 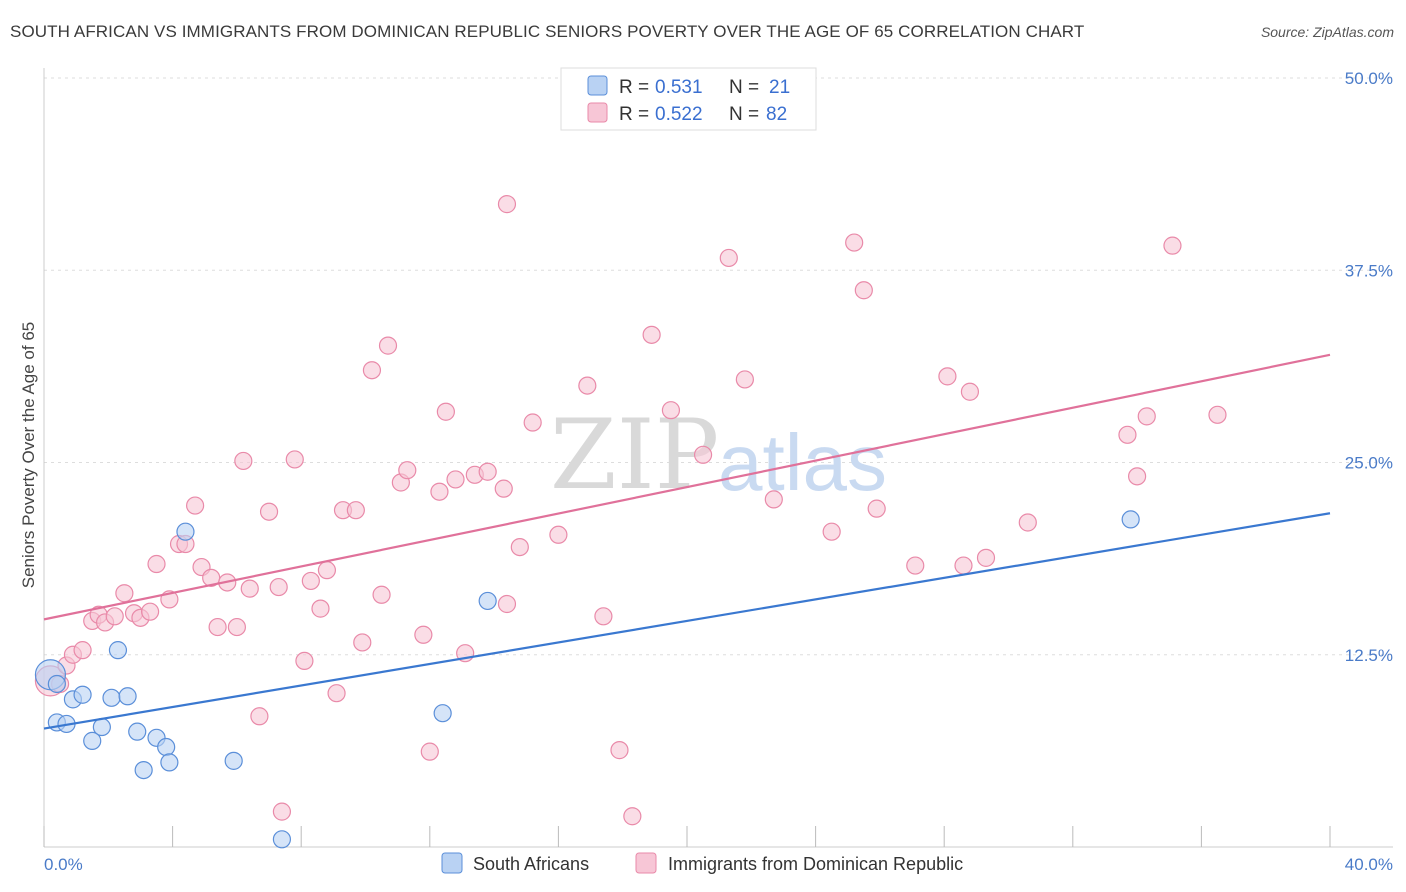 What do you see at coordinates (597, 112) in the screenshot?
I see `legend-swatch-pink` at bounding box center [597, 112].